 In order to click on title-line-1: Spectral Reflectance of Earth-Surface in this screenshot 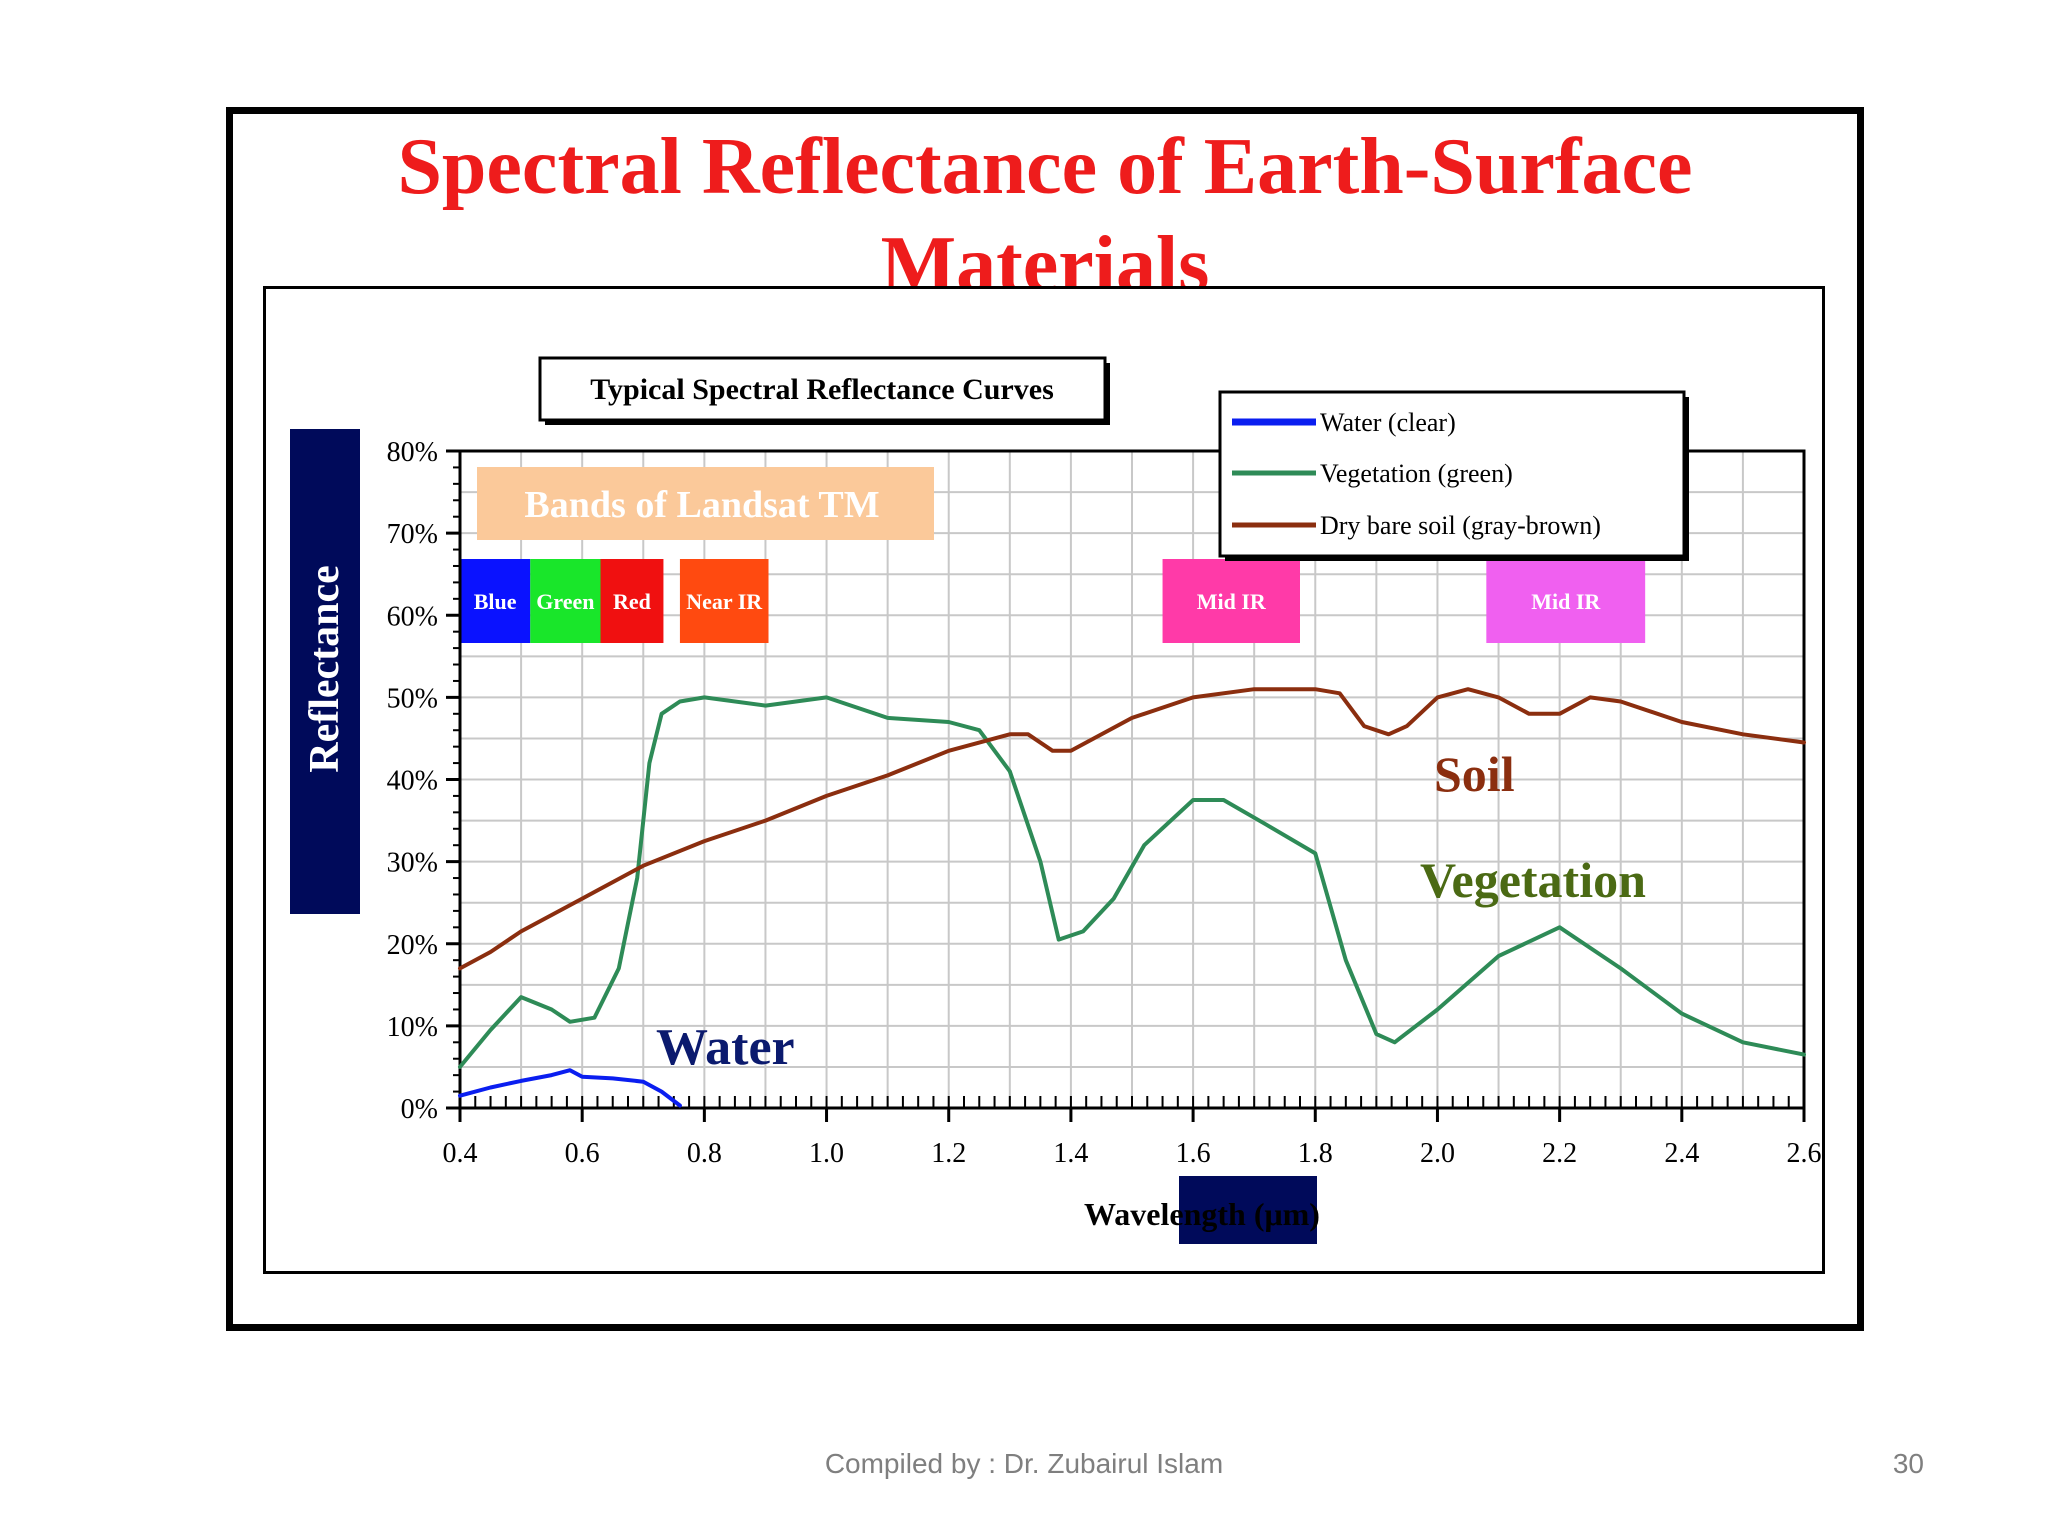, I will do `click(1045, 167)`.